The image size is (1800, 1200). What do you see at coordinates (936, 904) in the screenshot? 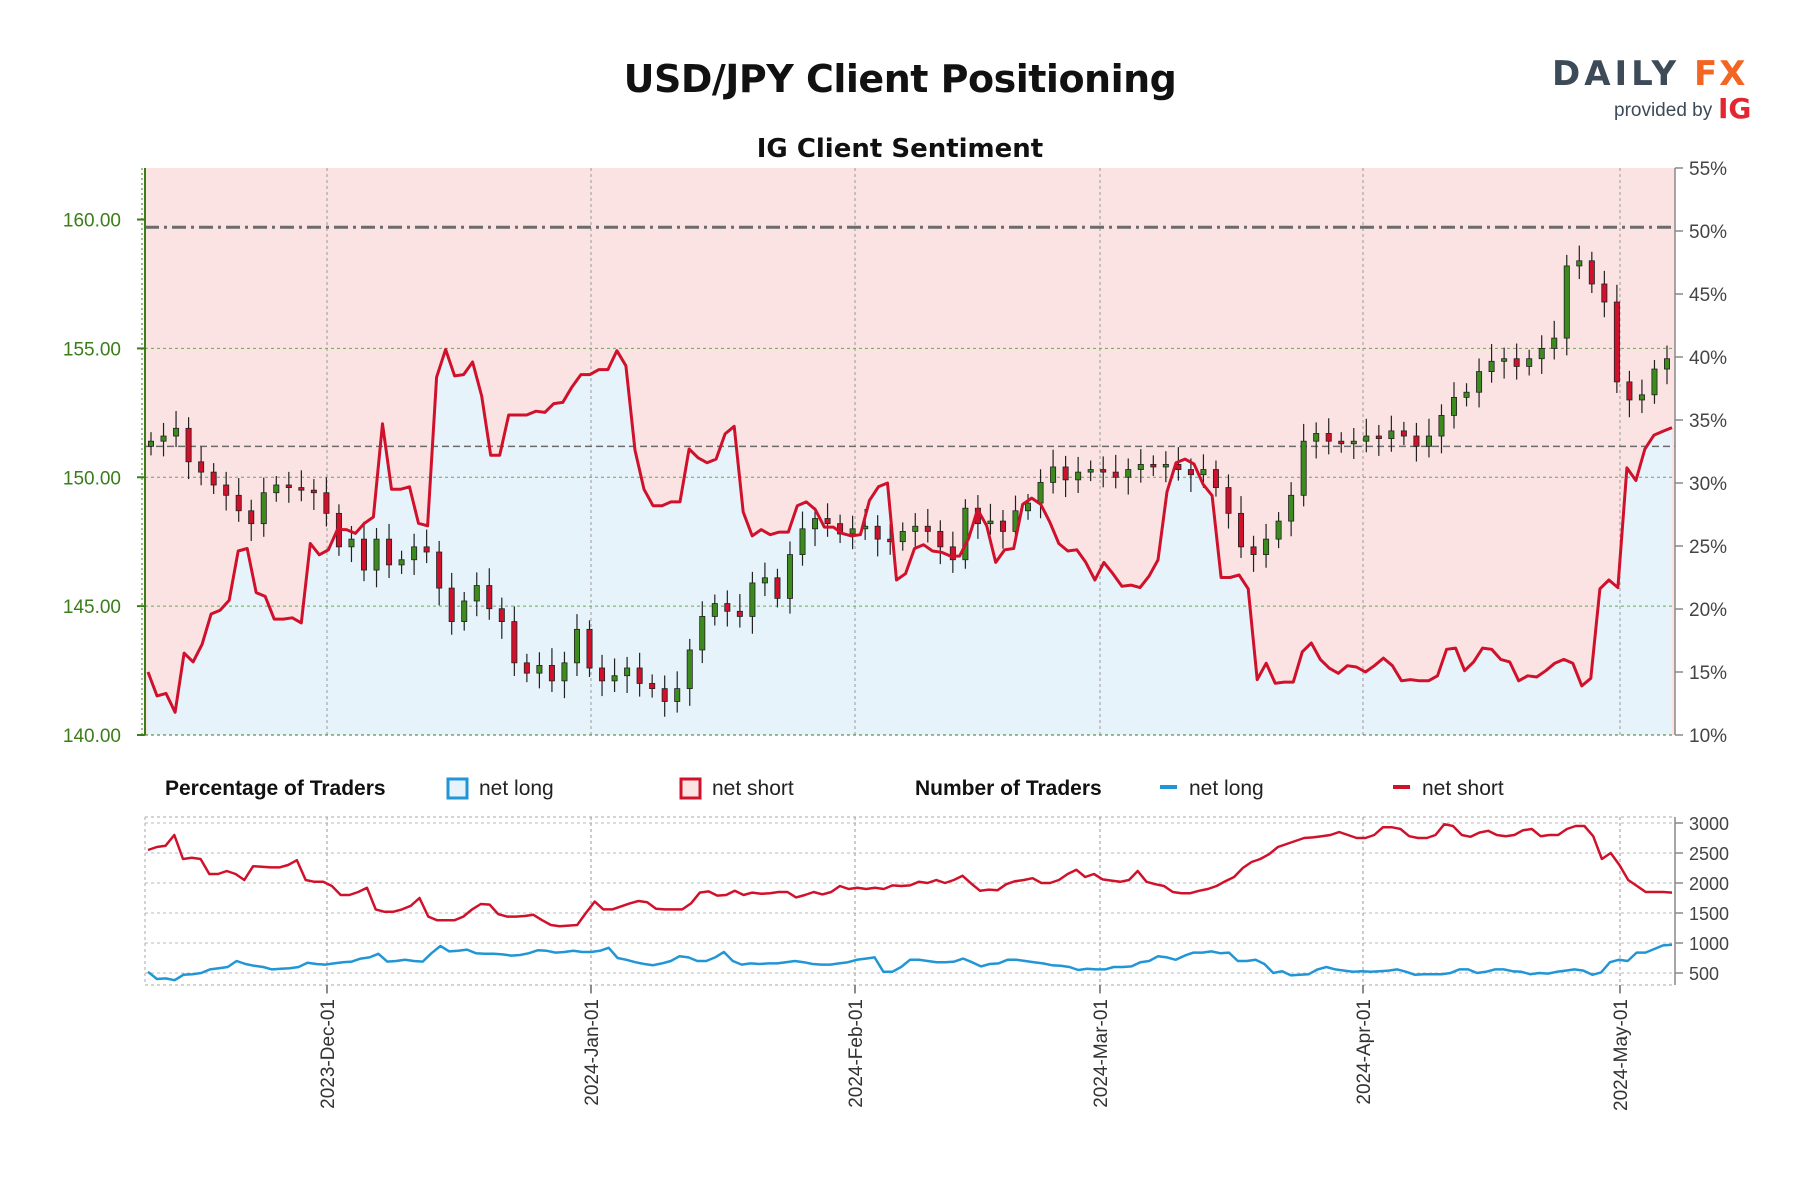
I see `lower-panel: 500 1000 1500 2000 2500 3000` at bounding box center [936, 904].